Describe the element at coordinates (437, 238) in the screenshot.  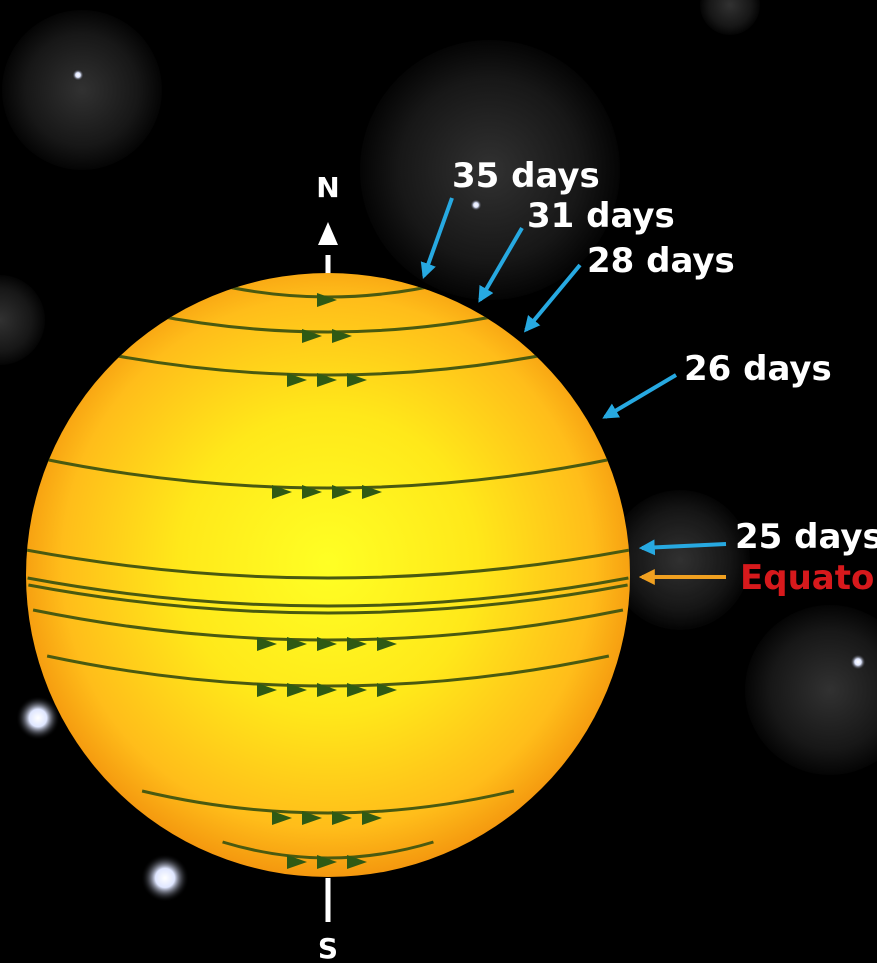
I see `pointer-35-days` at that location.